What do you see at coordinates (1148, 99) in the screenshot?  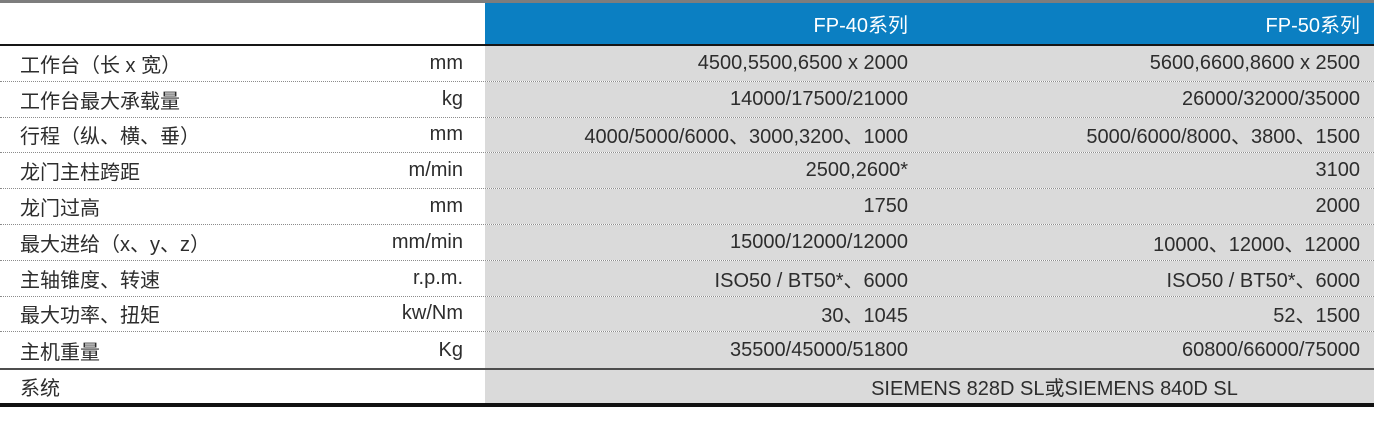 I see `fp50-value: 26000/32000/35000` at bounding box center [1148, 99].